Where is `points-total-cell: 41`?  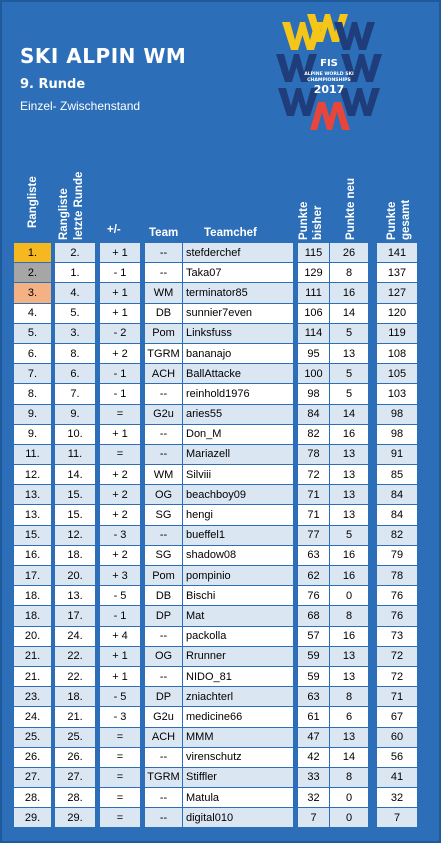 points-total-cell: 41 is located at coordinates (397, 778).